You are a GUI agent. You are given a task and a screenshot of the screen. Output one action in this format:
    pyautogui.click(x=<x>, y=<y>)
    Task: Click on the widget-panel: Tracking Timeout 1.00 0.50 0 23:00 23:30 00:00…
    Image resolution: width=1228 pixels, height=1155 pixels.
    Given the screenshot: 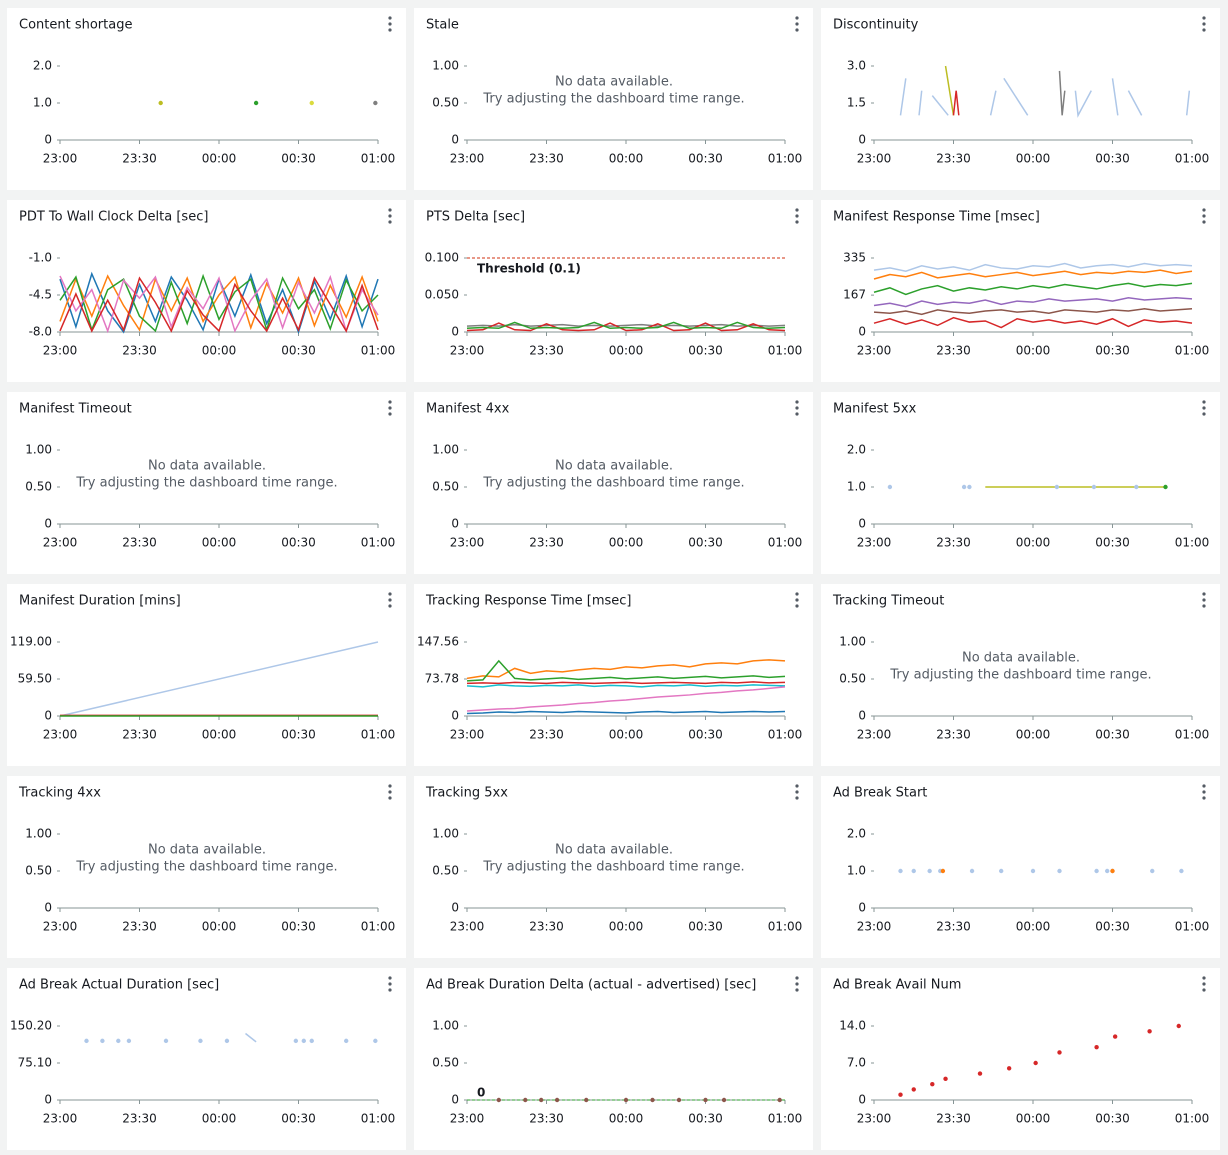 What is the action you would take?
    pyautogui.click(x=1020, y=675)
    